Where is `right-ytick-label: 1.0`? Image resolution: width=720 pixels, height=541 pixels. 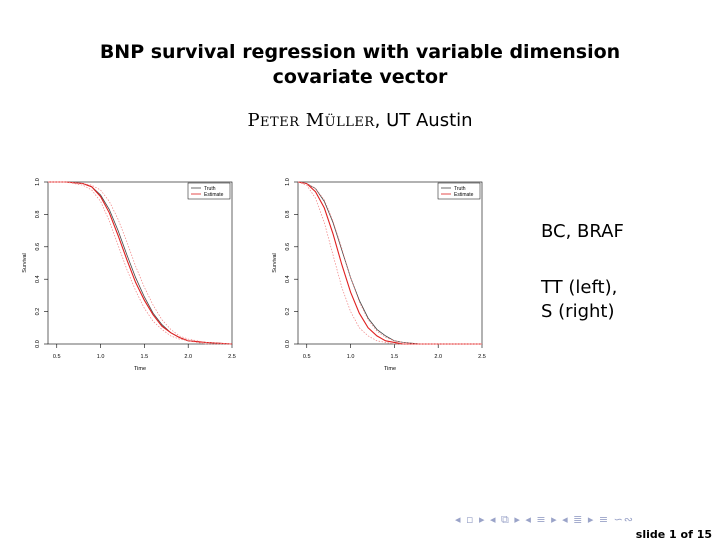
right-ytick-label: 1.0 is located at coordinates (288, 182).